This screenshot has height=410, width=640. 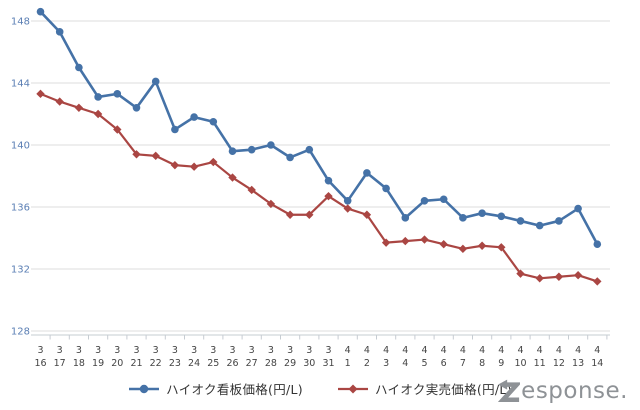 I want to click on x-axis-label-day: 9, so click(x=501, y=363).